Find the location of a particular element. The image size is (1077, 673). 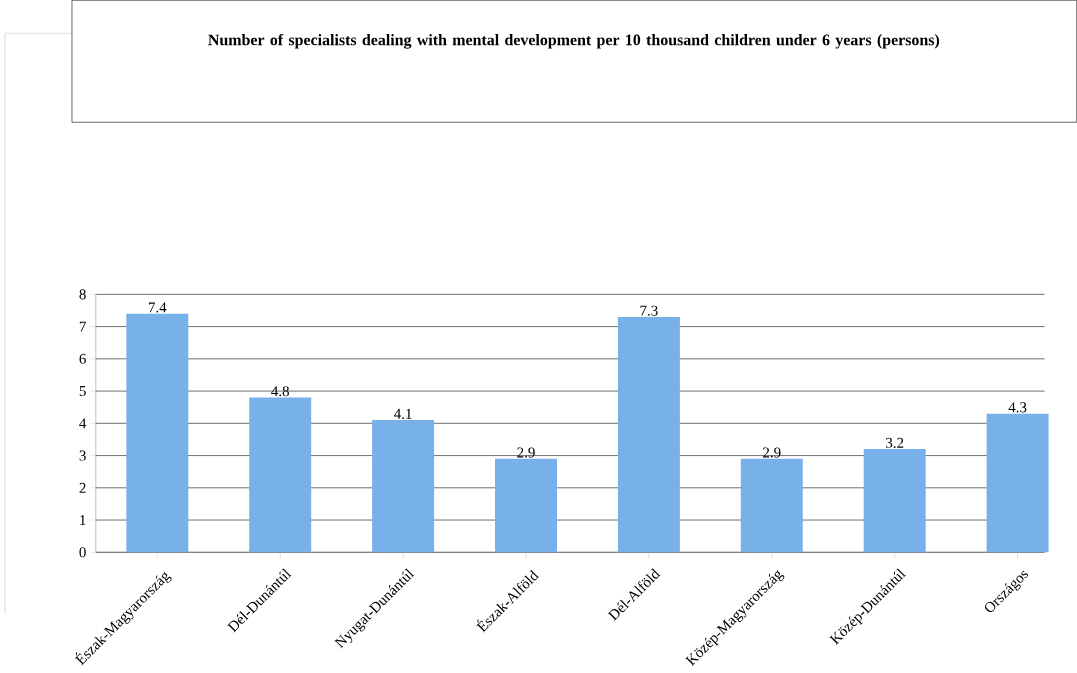

data-label: 7.3 is located at coordinates (649, 310).